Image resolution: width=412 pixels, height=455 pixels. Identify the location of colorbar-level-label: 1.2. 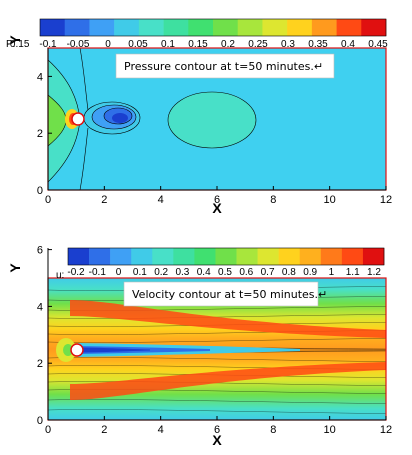
(374, 272).